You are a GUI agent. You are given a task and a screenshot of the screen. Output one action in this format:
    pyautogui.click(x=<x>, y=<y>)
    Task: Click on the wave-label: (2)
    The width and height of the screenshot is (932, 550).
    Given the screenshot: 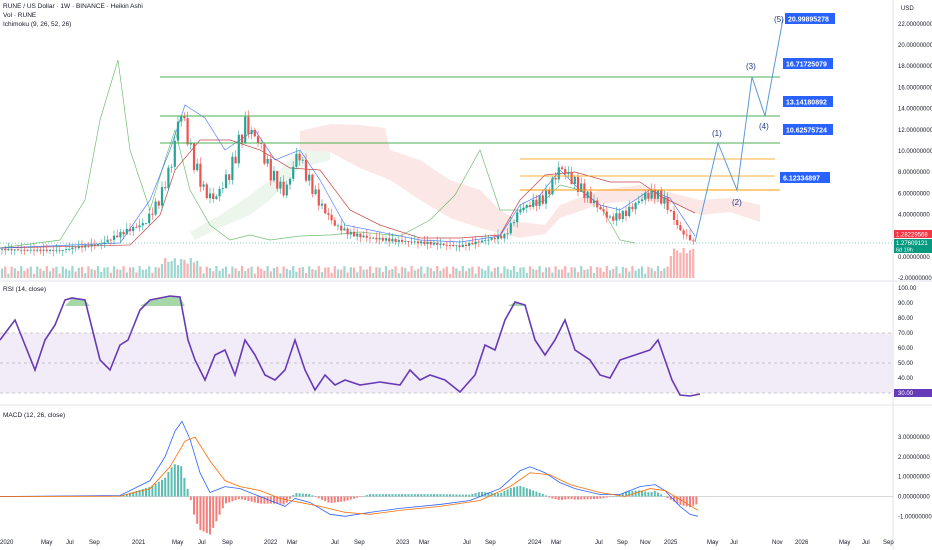 What is the action you would take?
    pyautogui.click(x=737, y=202)
    